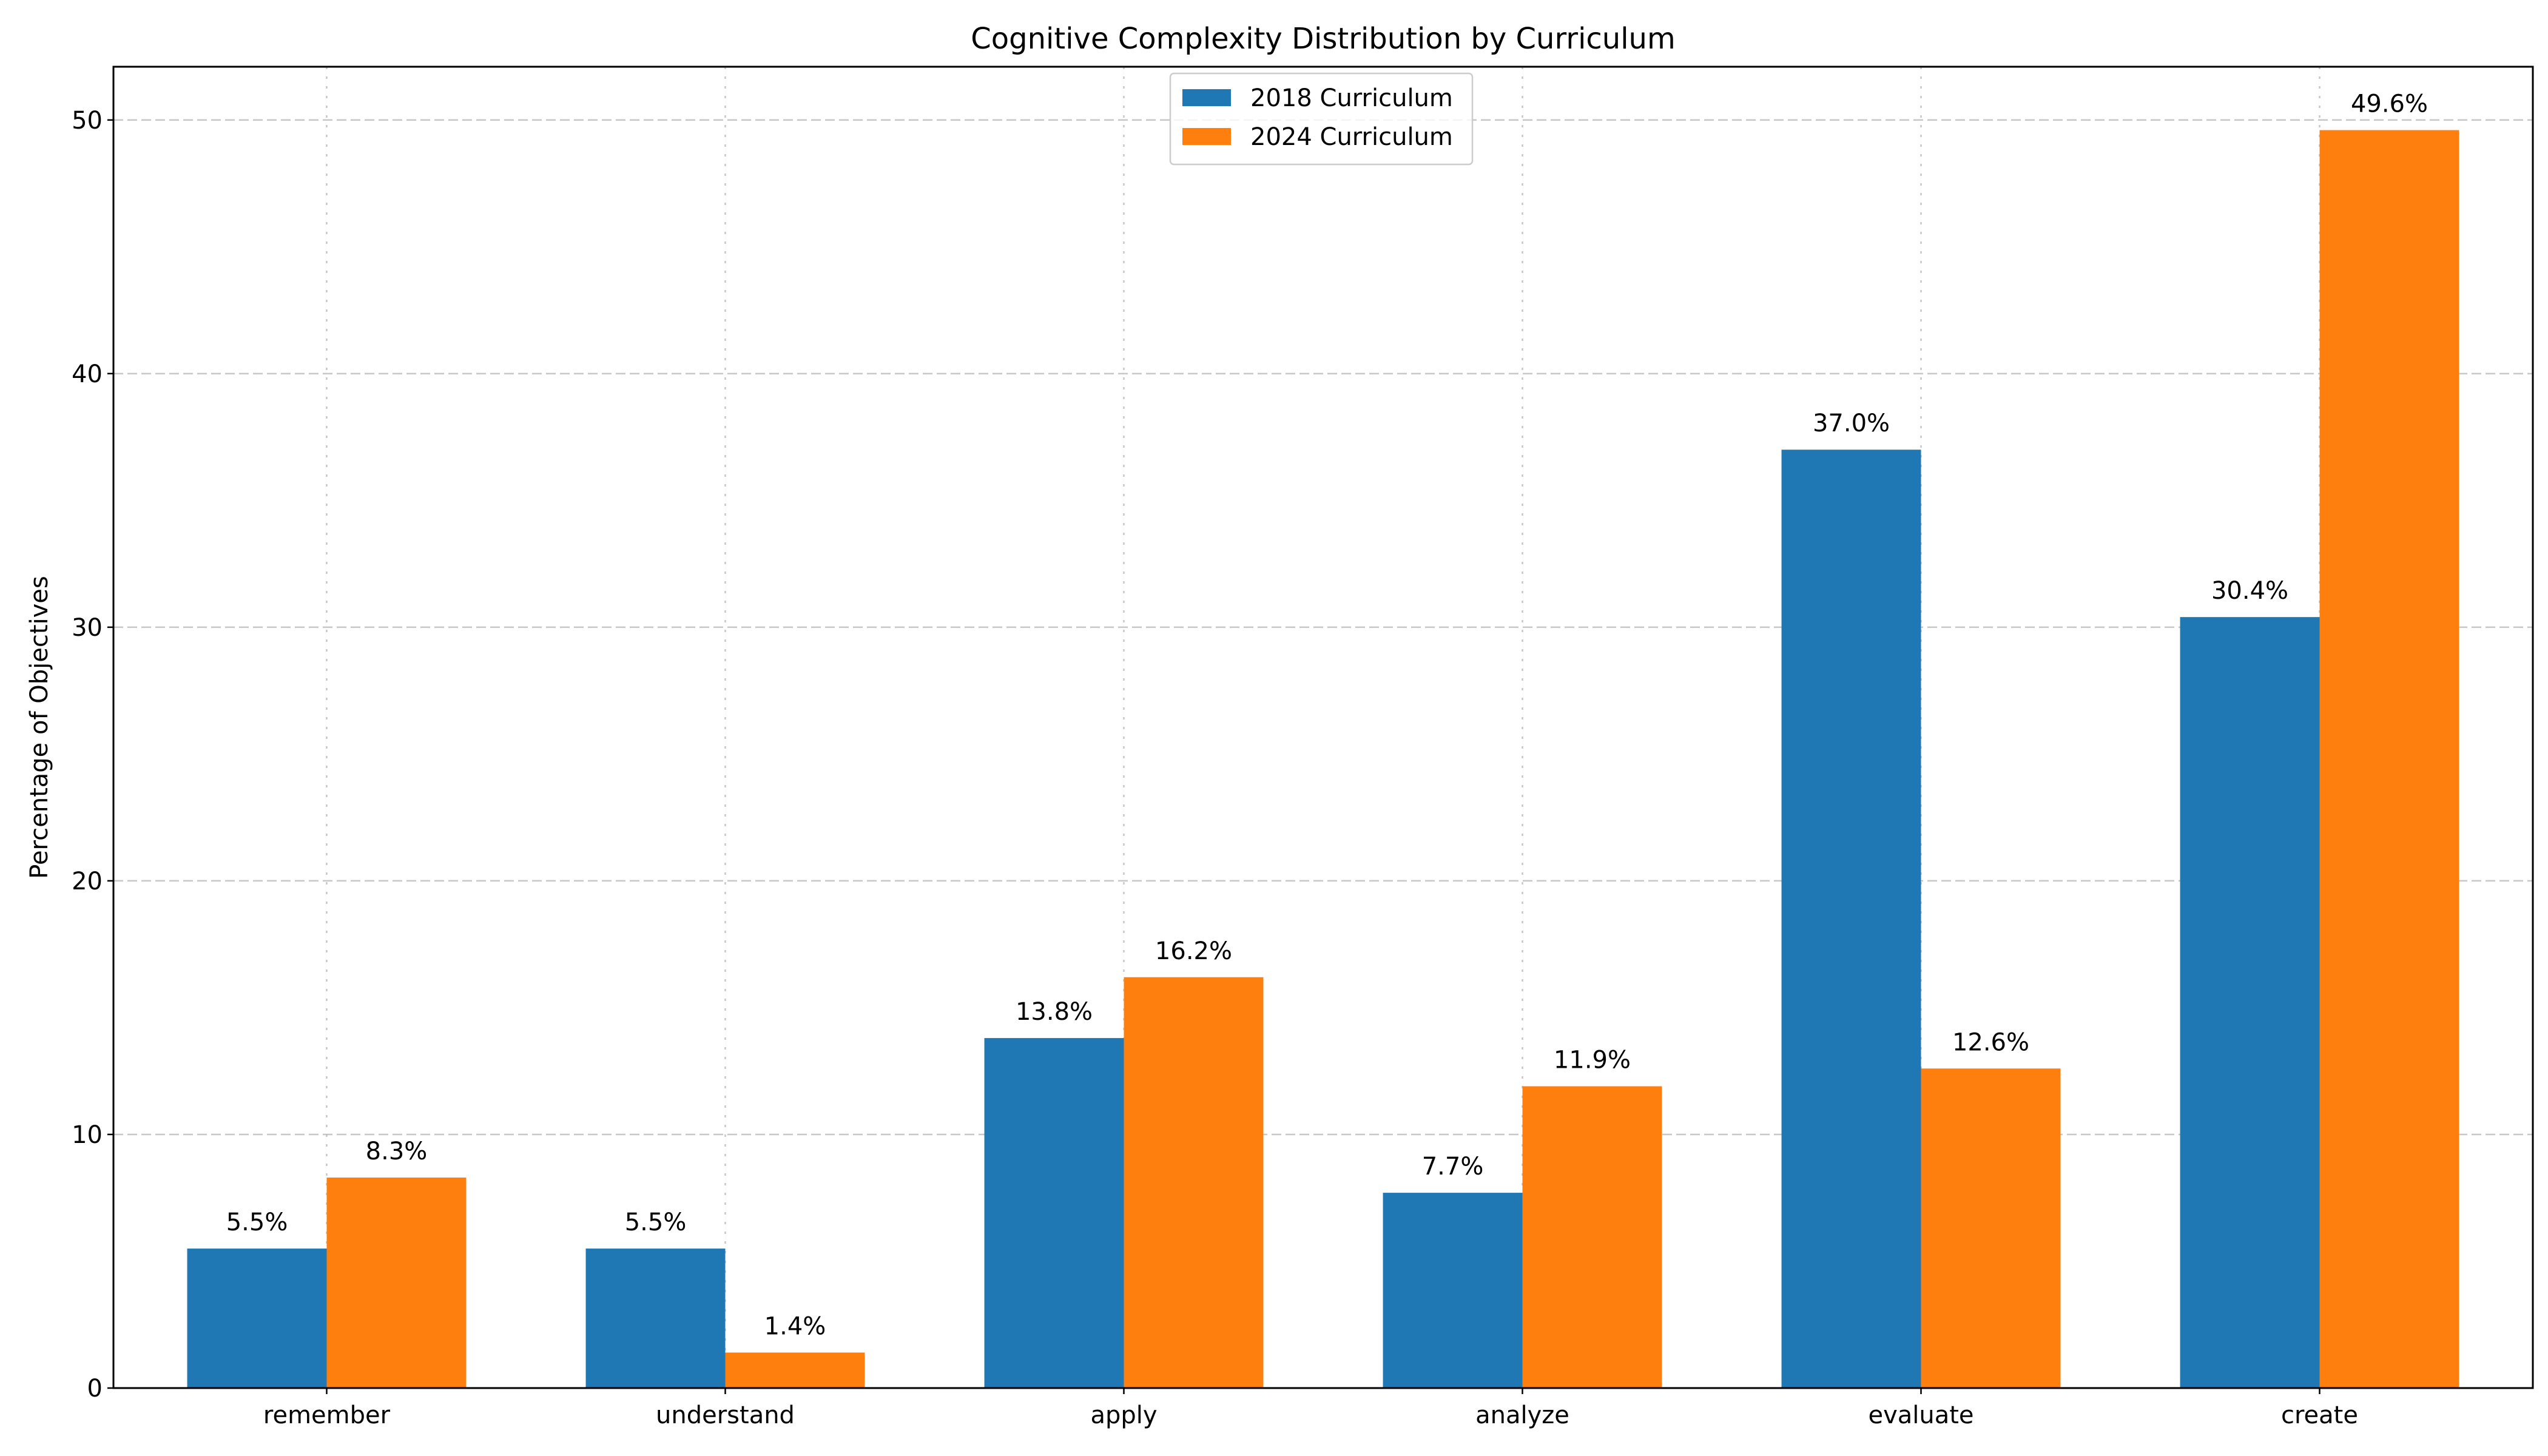 The height and width of the screenshot is (1456, 2548). Describe the element at coordinates (87, 121) in the screenshot. I see `y-tick-label: 50` at that location.